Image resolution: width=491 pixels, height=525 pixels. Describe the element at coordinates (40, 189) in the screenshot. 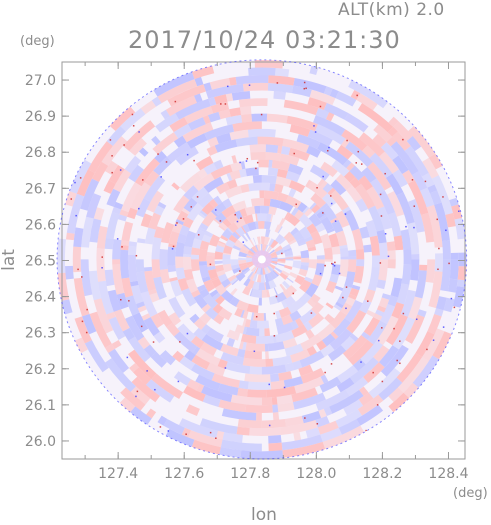

I see `y-tick-label: 26.7` at that location.